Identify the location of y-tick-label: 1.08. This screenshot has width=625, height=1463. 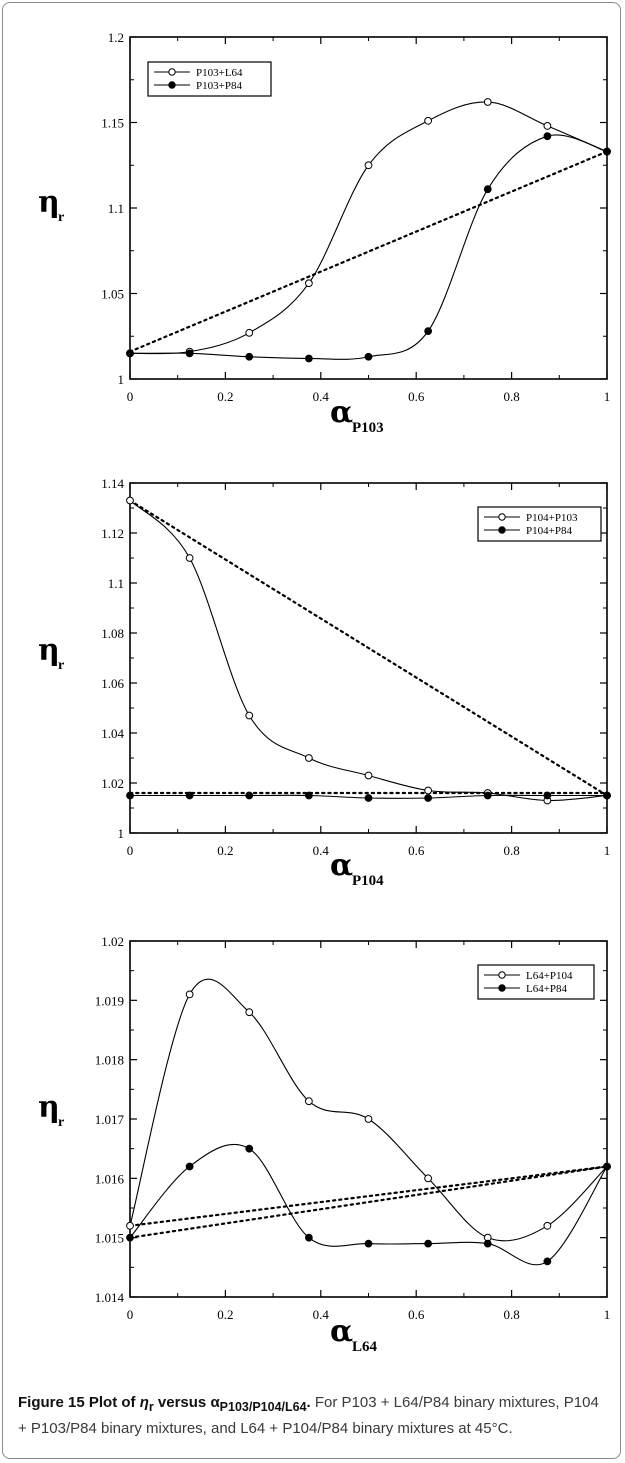
(112, 633).